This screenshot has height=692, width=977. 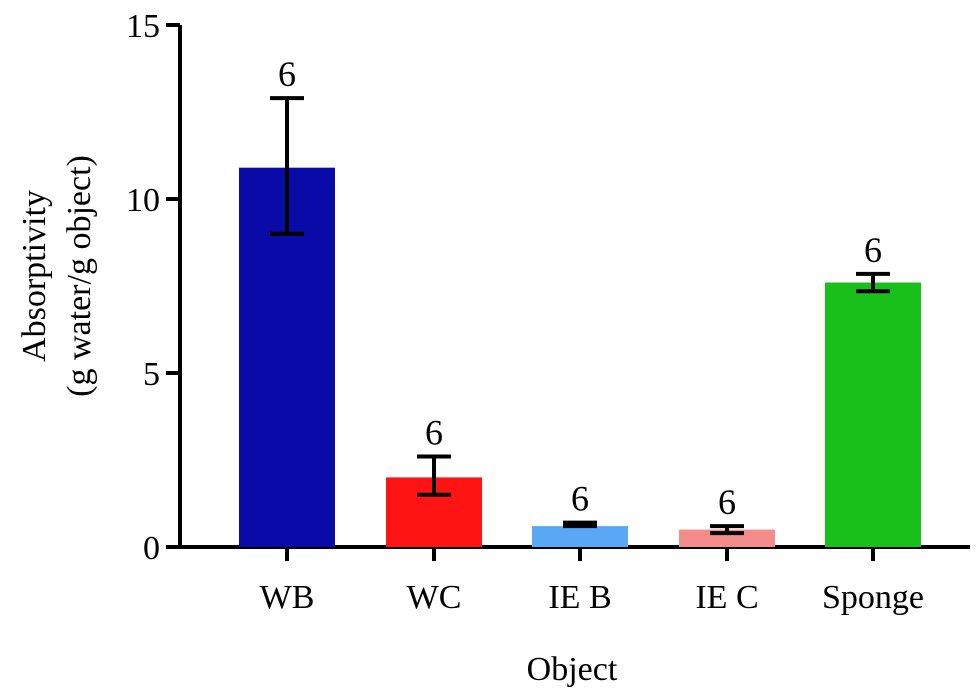 I want to click on y-axis-title-line: (g water/g object), so click(x=79, y=276).